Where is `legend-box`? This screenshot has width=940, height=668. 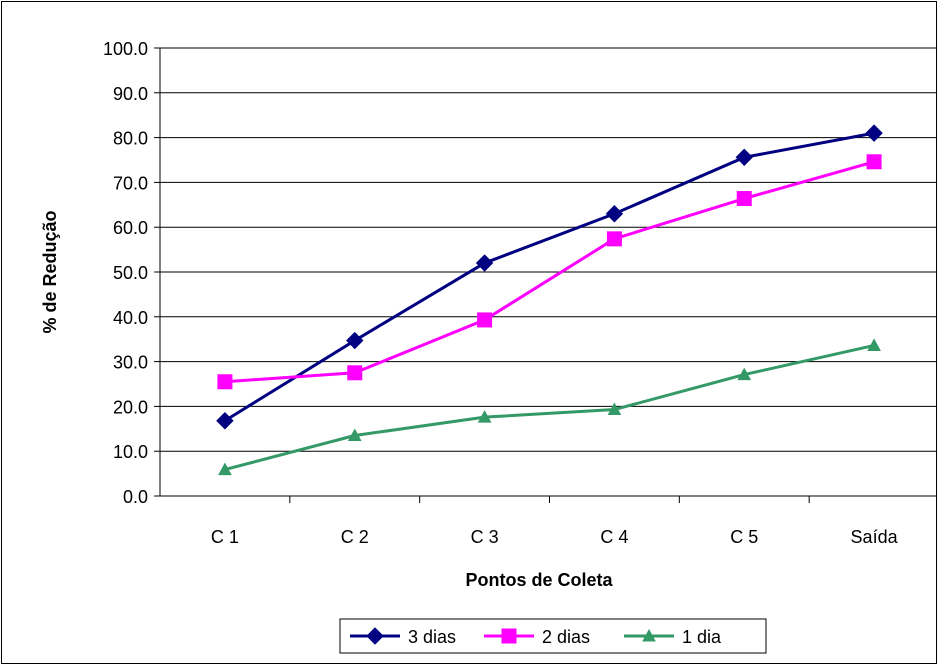 legend-box is located at coordinates (553, 636).